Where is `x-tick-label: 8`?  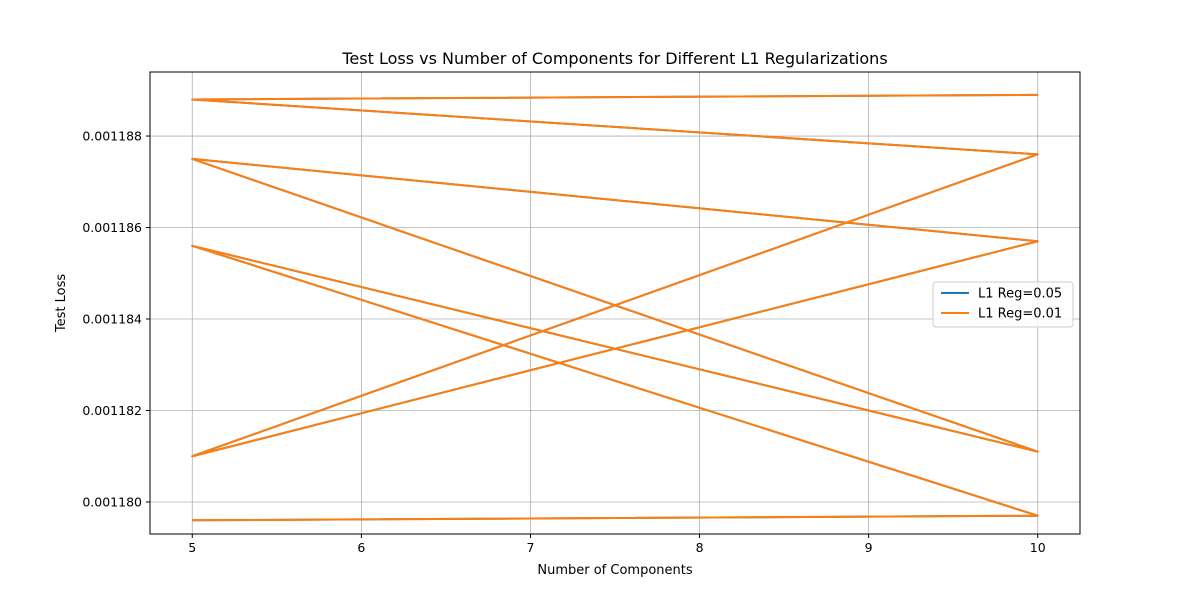 x-tick-label: 8 is located at coordinates (700, 547).